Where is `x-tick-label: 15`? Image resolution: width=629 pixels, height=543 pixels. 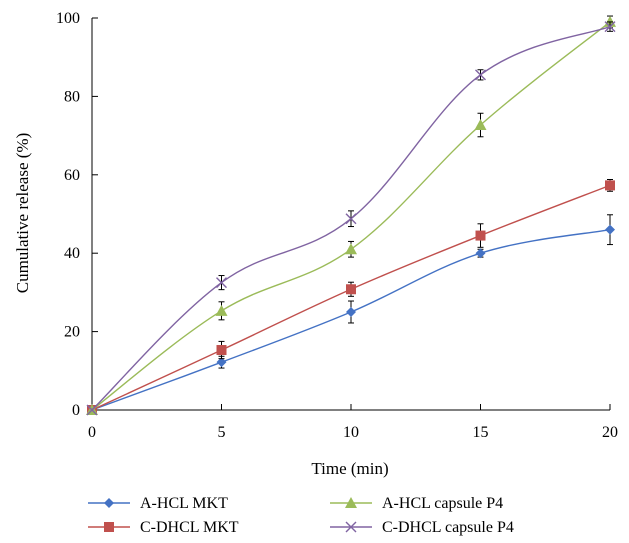
x-tick-label: 15 is located at coordinates (481, 432).